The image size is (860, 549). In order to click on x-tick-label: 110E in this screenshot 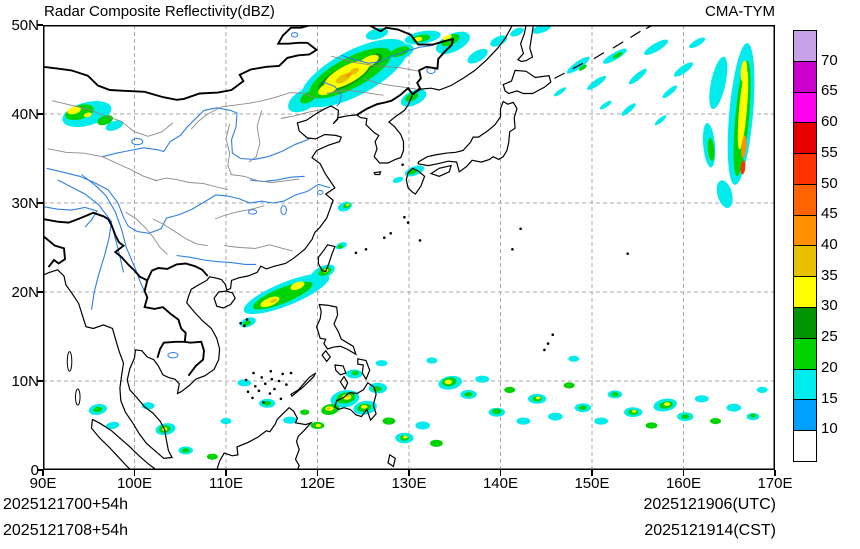, I will do `click(226, 483)`.